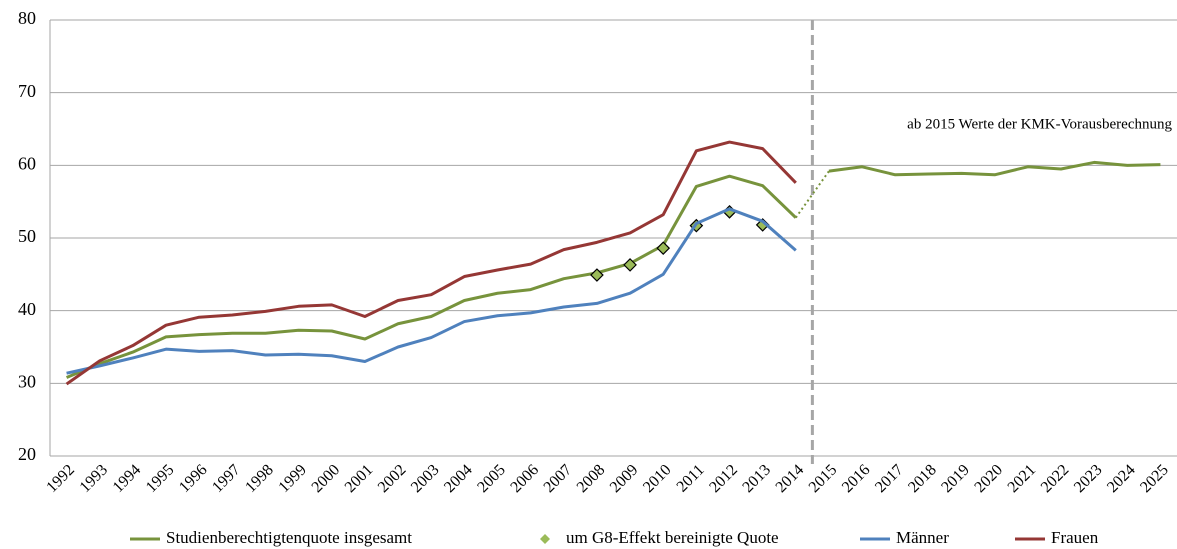 The height and width of the screenshot is (549, 1177). What do you see at coordinates (392, 478) in the screenshot?
I see `x-tick-label: 2002` at bounding box center [392, 478].